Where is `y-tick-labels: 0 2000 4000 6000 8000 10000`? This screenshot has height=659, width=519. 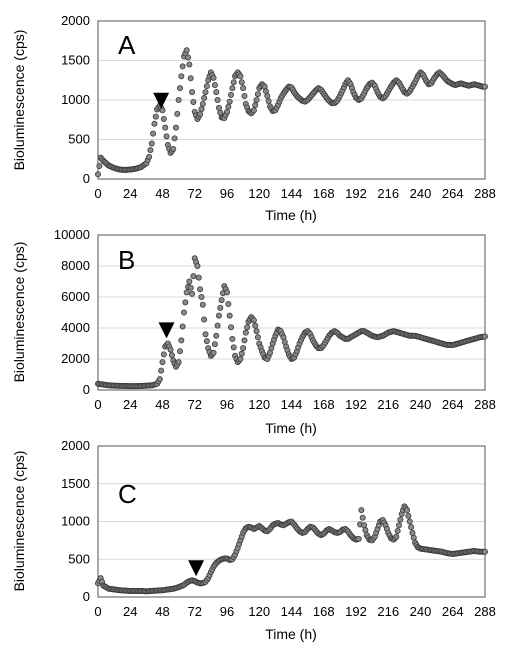 y-tick-labels: 0 2000 4000 6000 8000 10000 is located at coordinates (72, 312).